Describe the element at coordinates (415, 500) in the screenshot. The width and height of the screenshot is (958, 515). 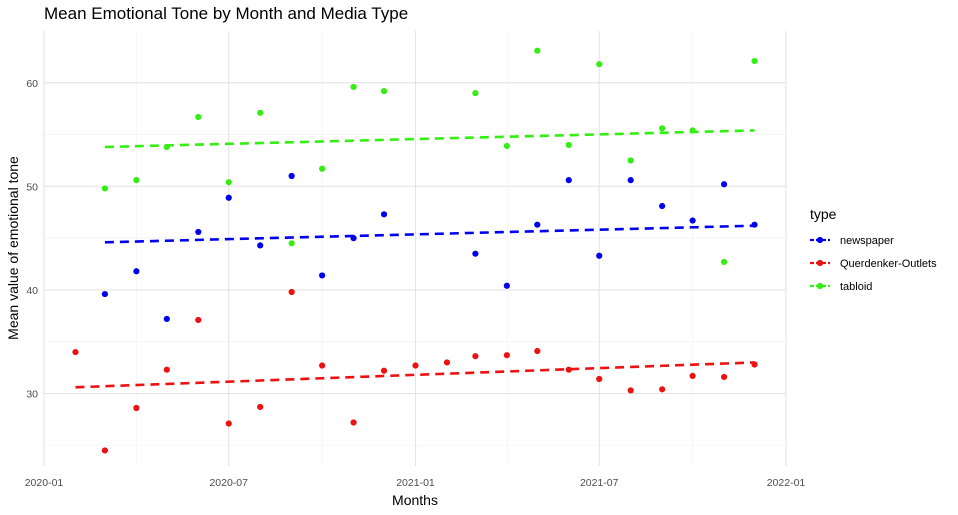
I see `x-axis-title: Months` at that location.